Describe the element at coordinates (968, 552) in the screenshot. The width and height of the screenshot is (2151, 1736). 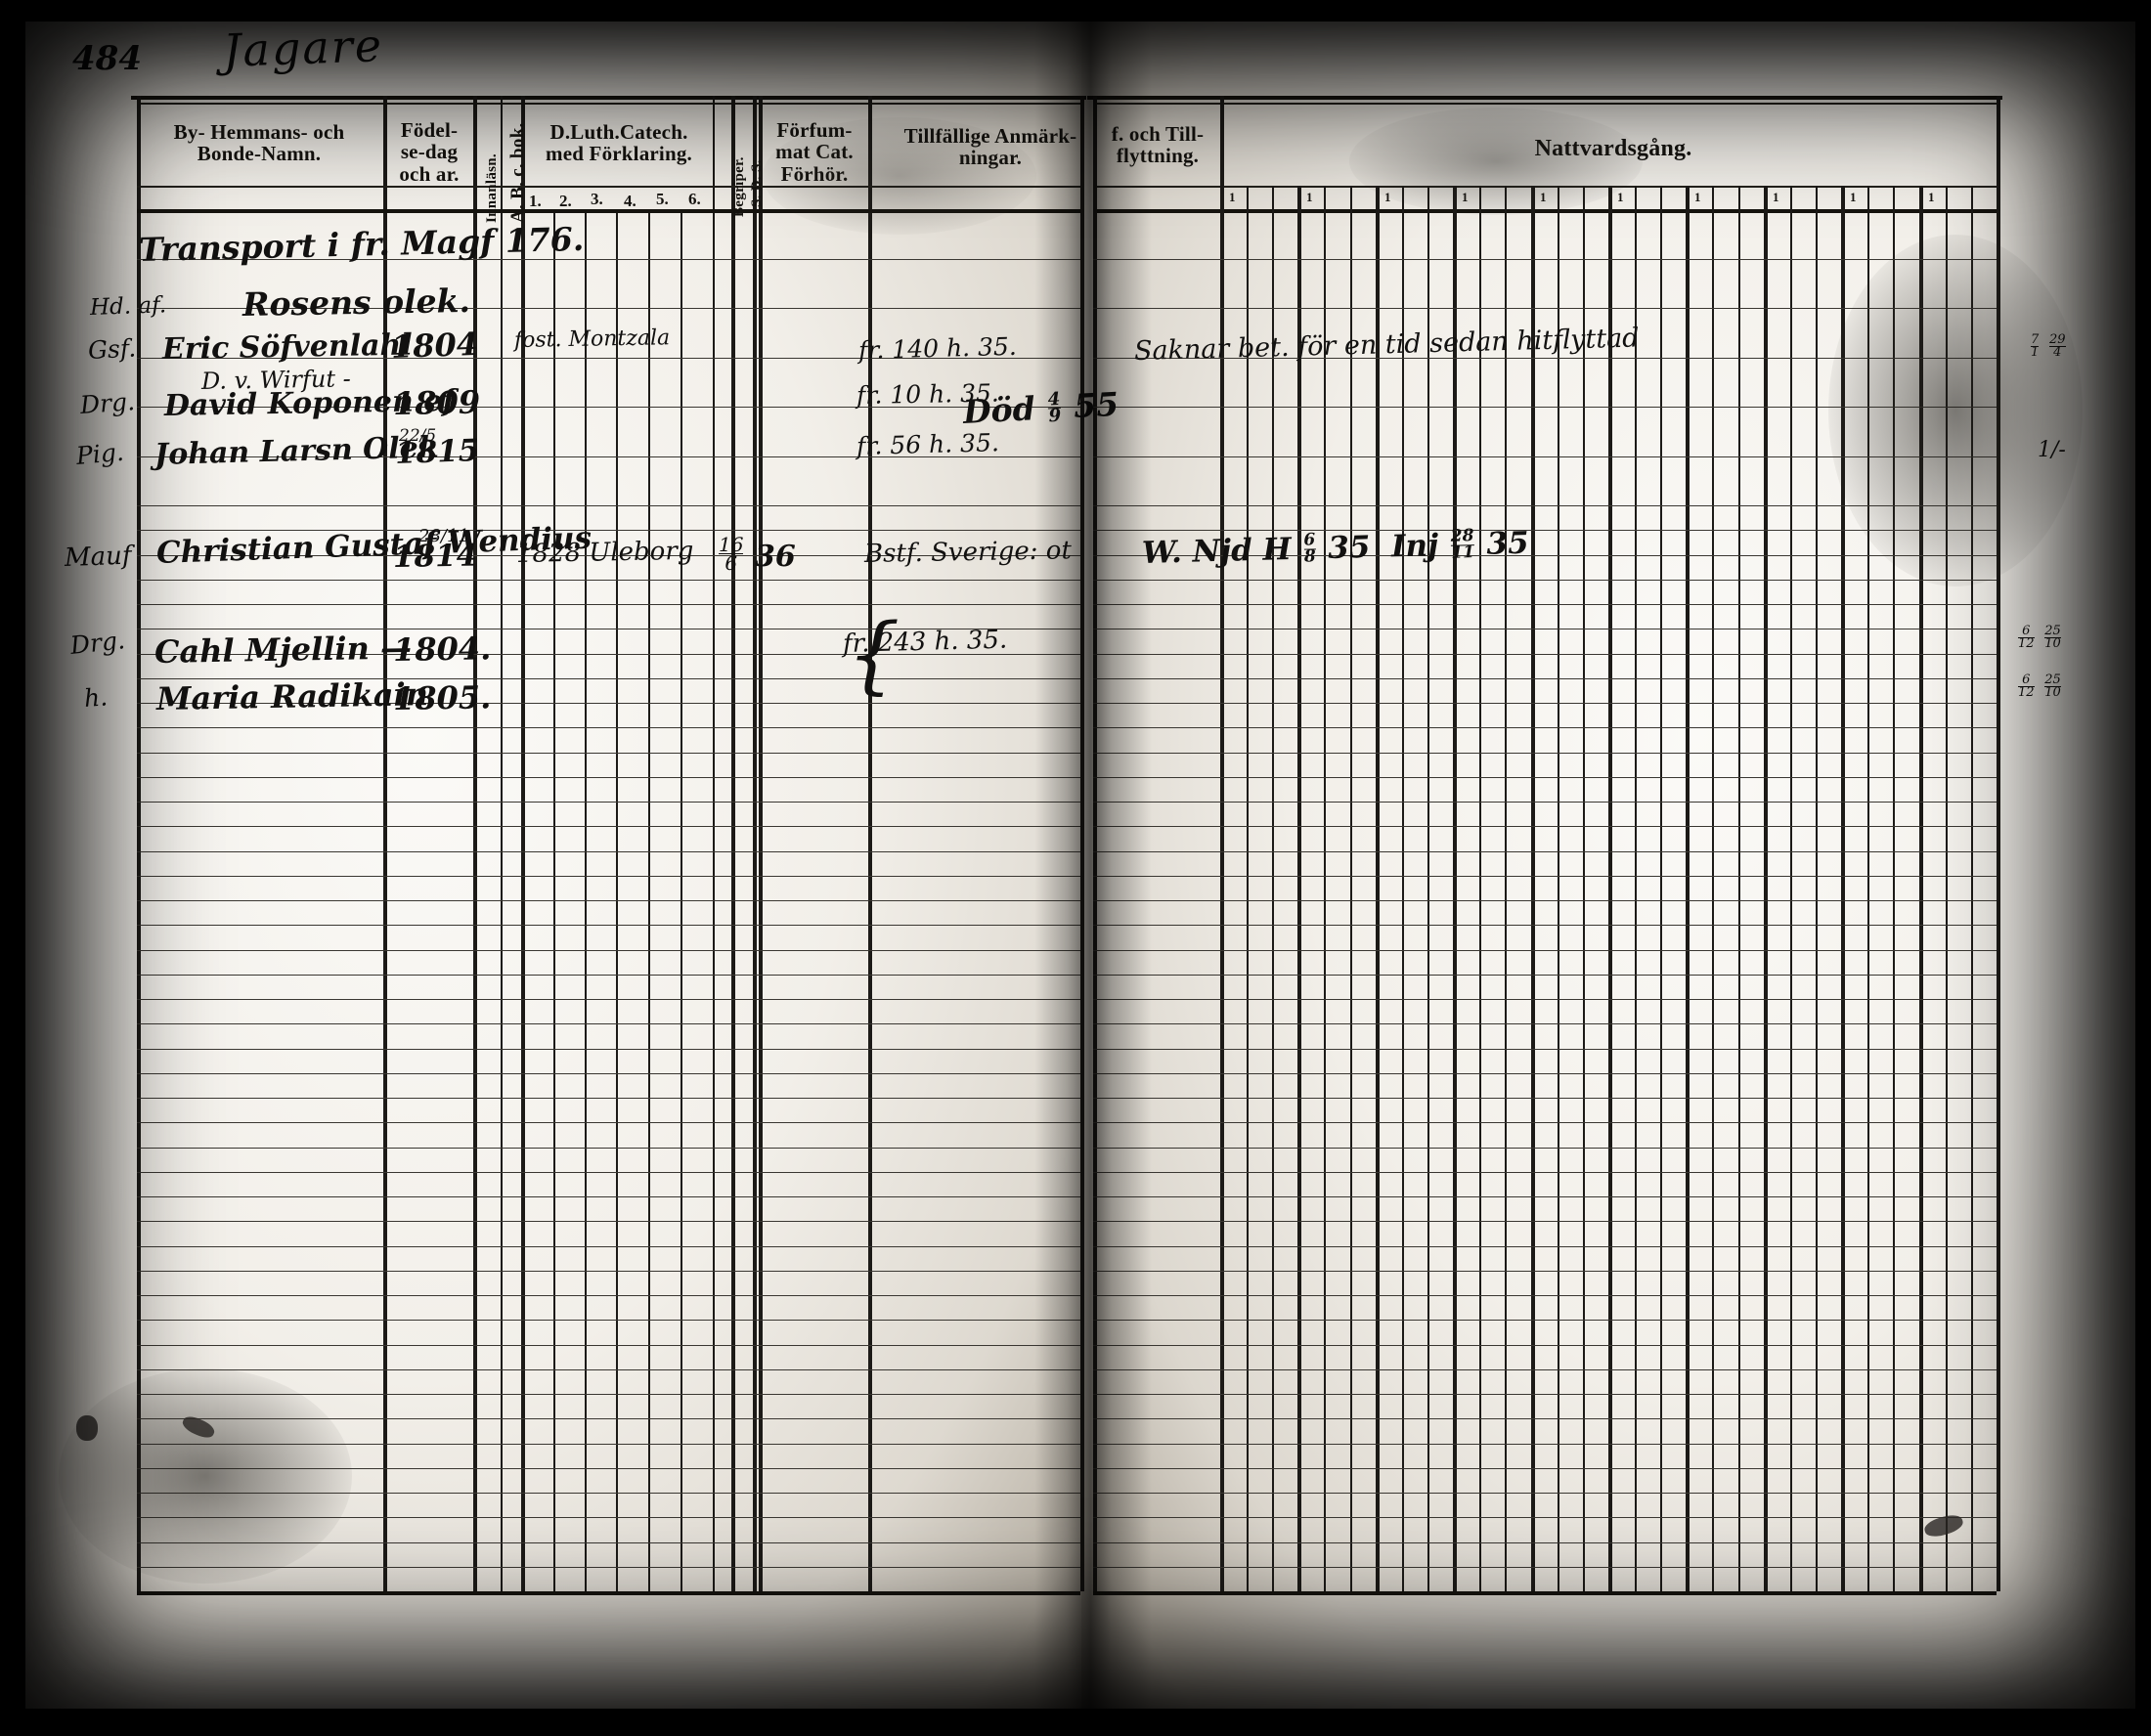
I see `entry-anmark-5: Bstf. Sverige: ot` at that location.